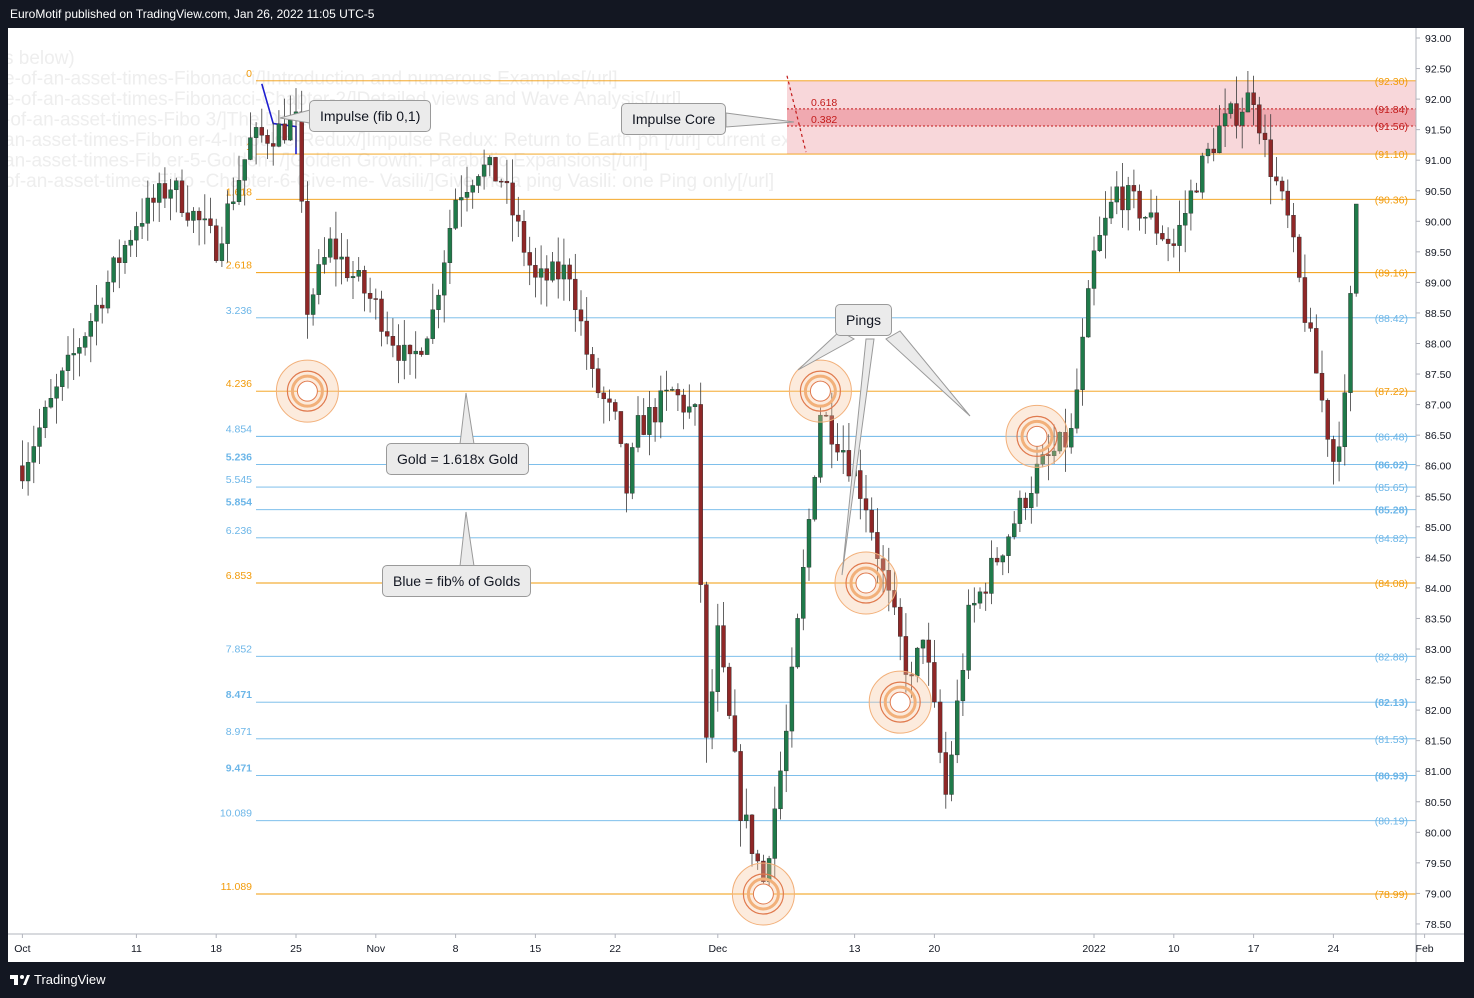  Describe the element at coordinates (239, 649) in the screenshot. I see `fib-level-ratio: 7.852` at that location.